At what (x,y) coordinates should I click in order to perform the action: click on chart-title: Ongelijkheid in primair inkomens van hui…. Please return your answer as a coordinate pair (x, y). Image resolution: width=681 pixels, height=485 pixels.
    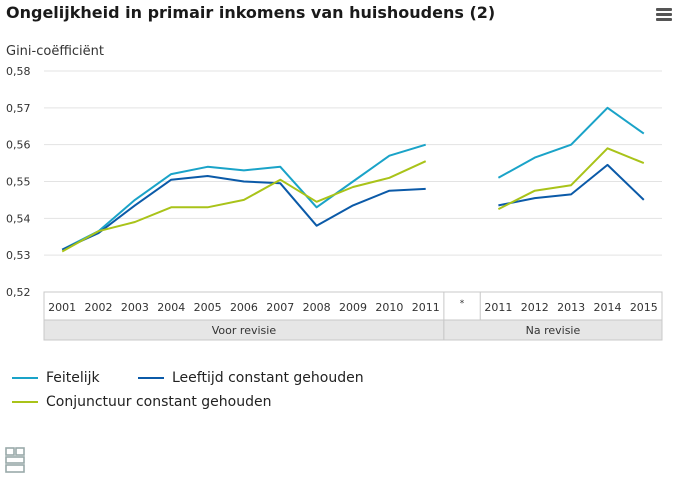
    Looking at the image, I should click on (251, 12).